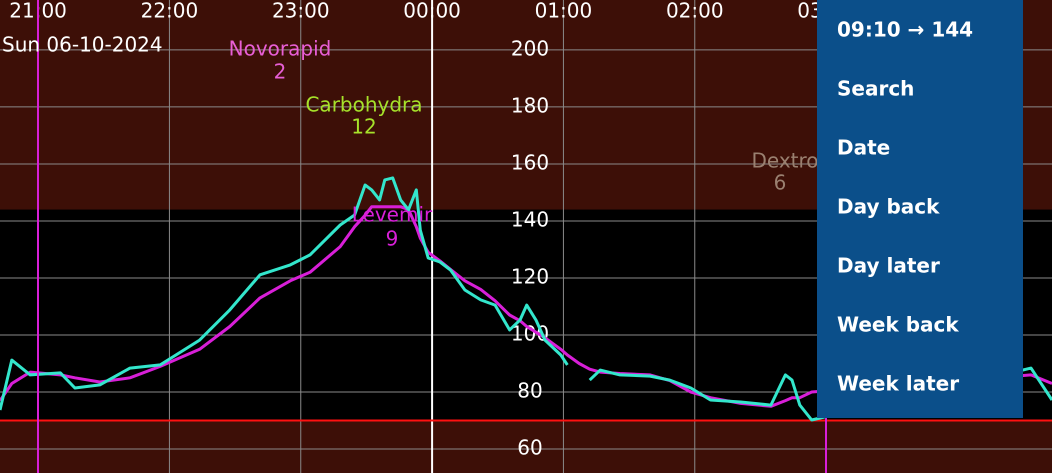  I want to click on annotation-label: Levemir, so click(392, 215).